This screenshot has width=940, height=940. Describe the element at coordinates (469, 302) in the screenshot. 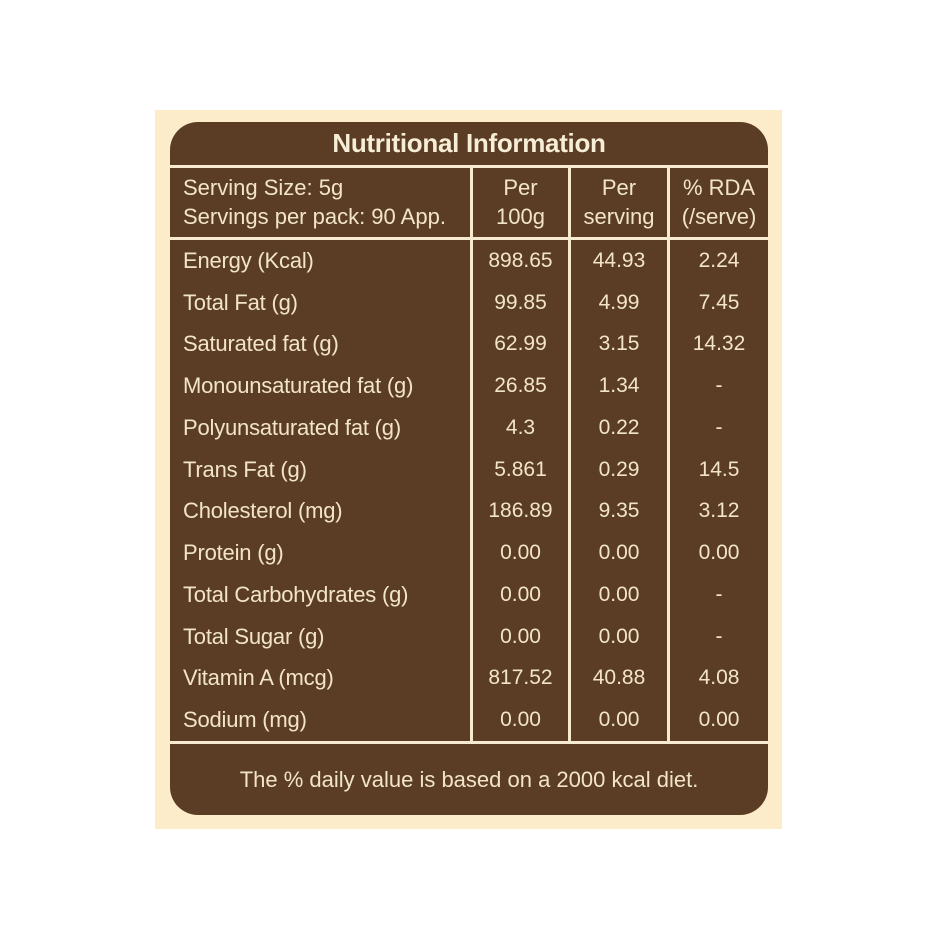

I see `table-row: Total Fat (g) 99.85 4.99 7.45` at that location.